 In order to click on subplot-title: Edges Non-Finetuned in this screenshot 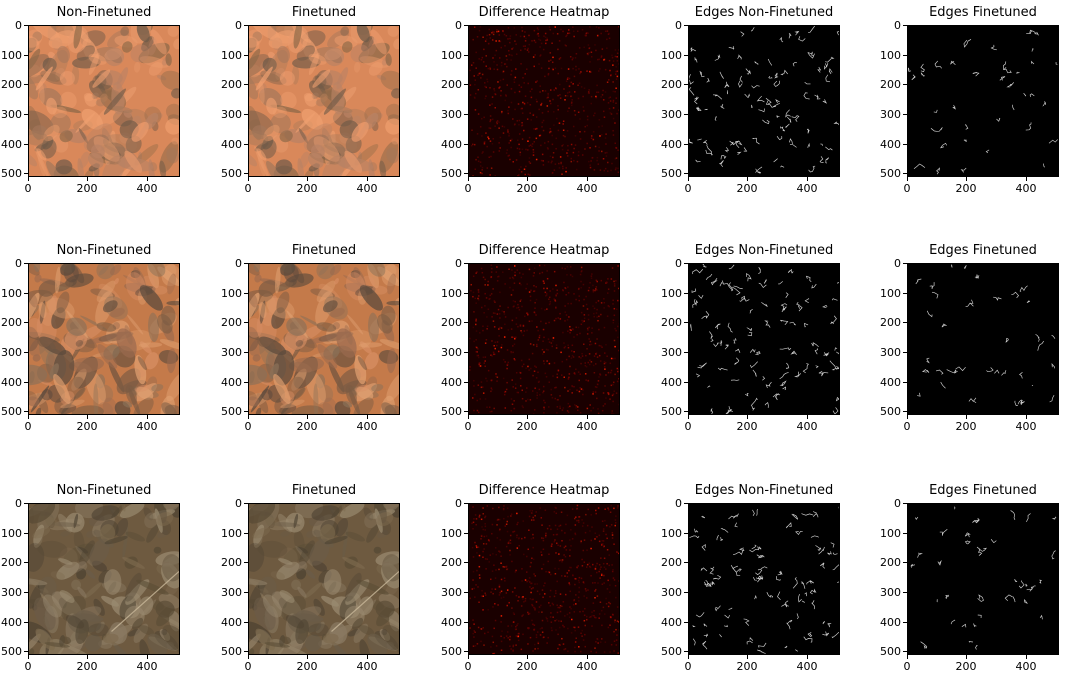, I will do `click(764, 12)`.